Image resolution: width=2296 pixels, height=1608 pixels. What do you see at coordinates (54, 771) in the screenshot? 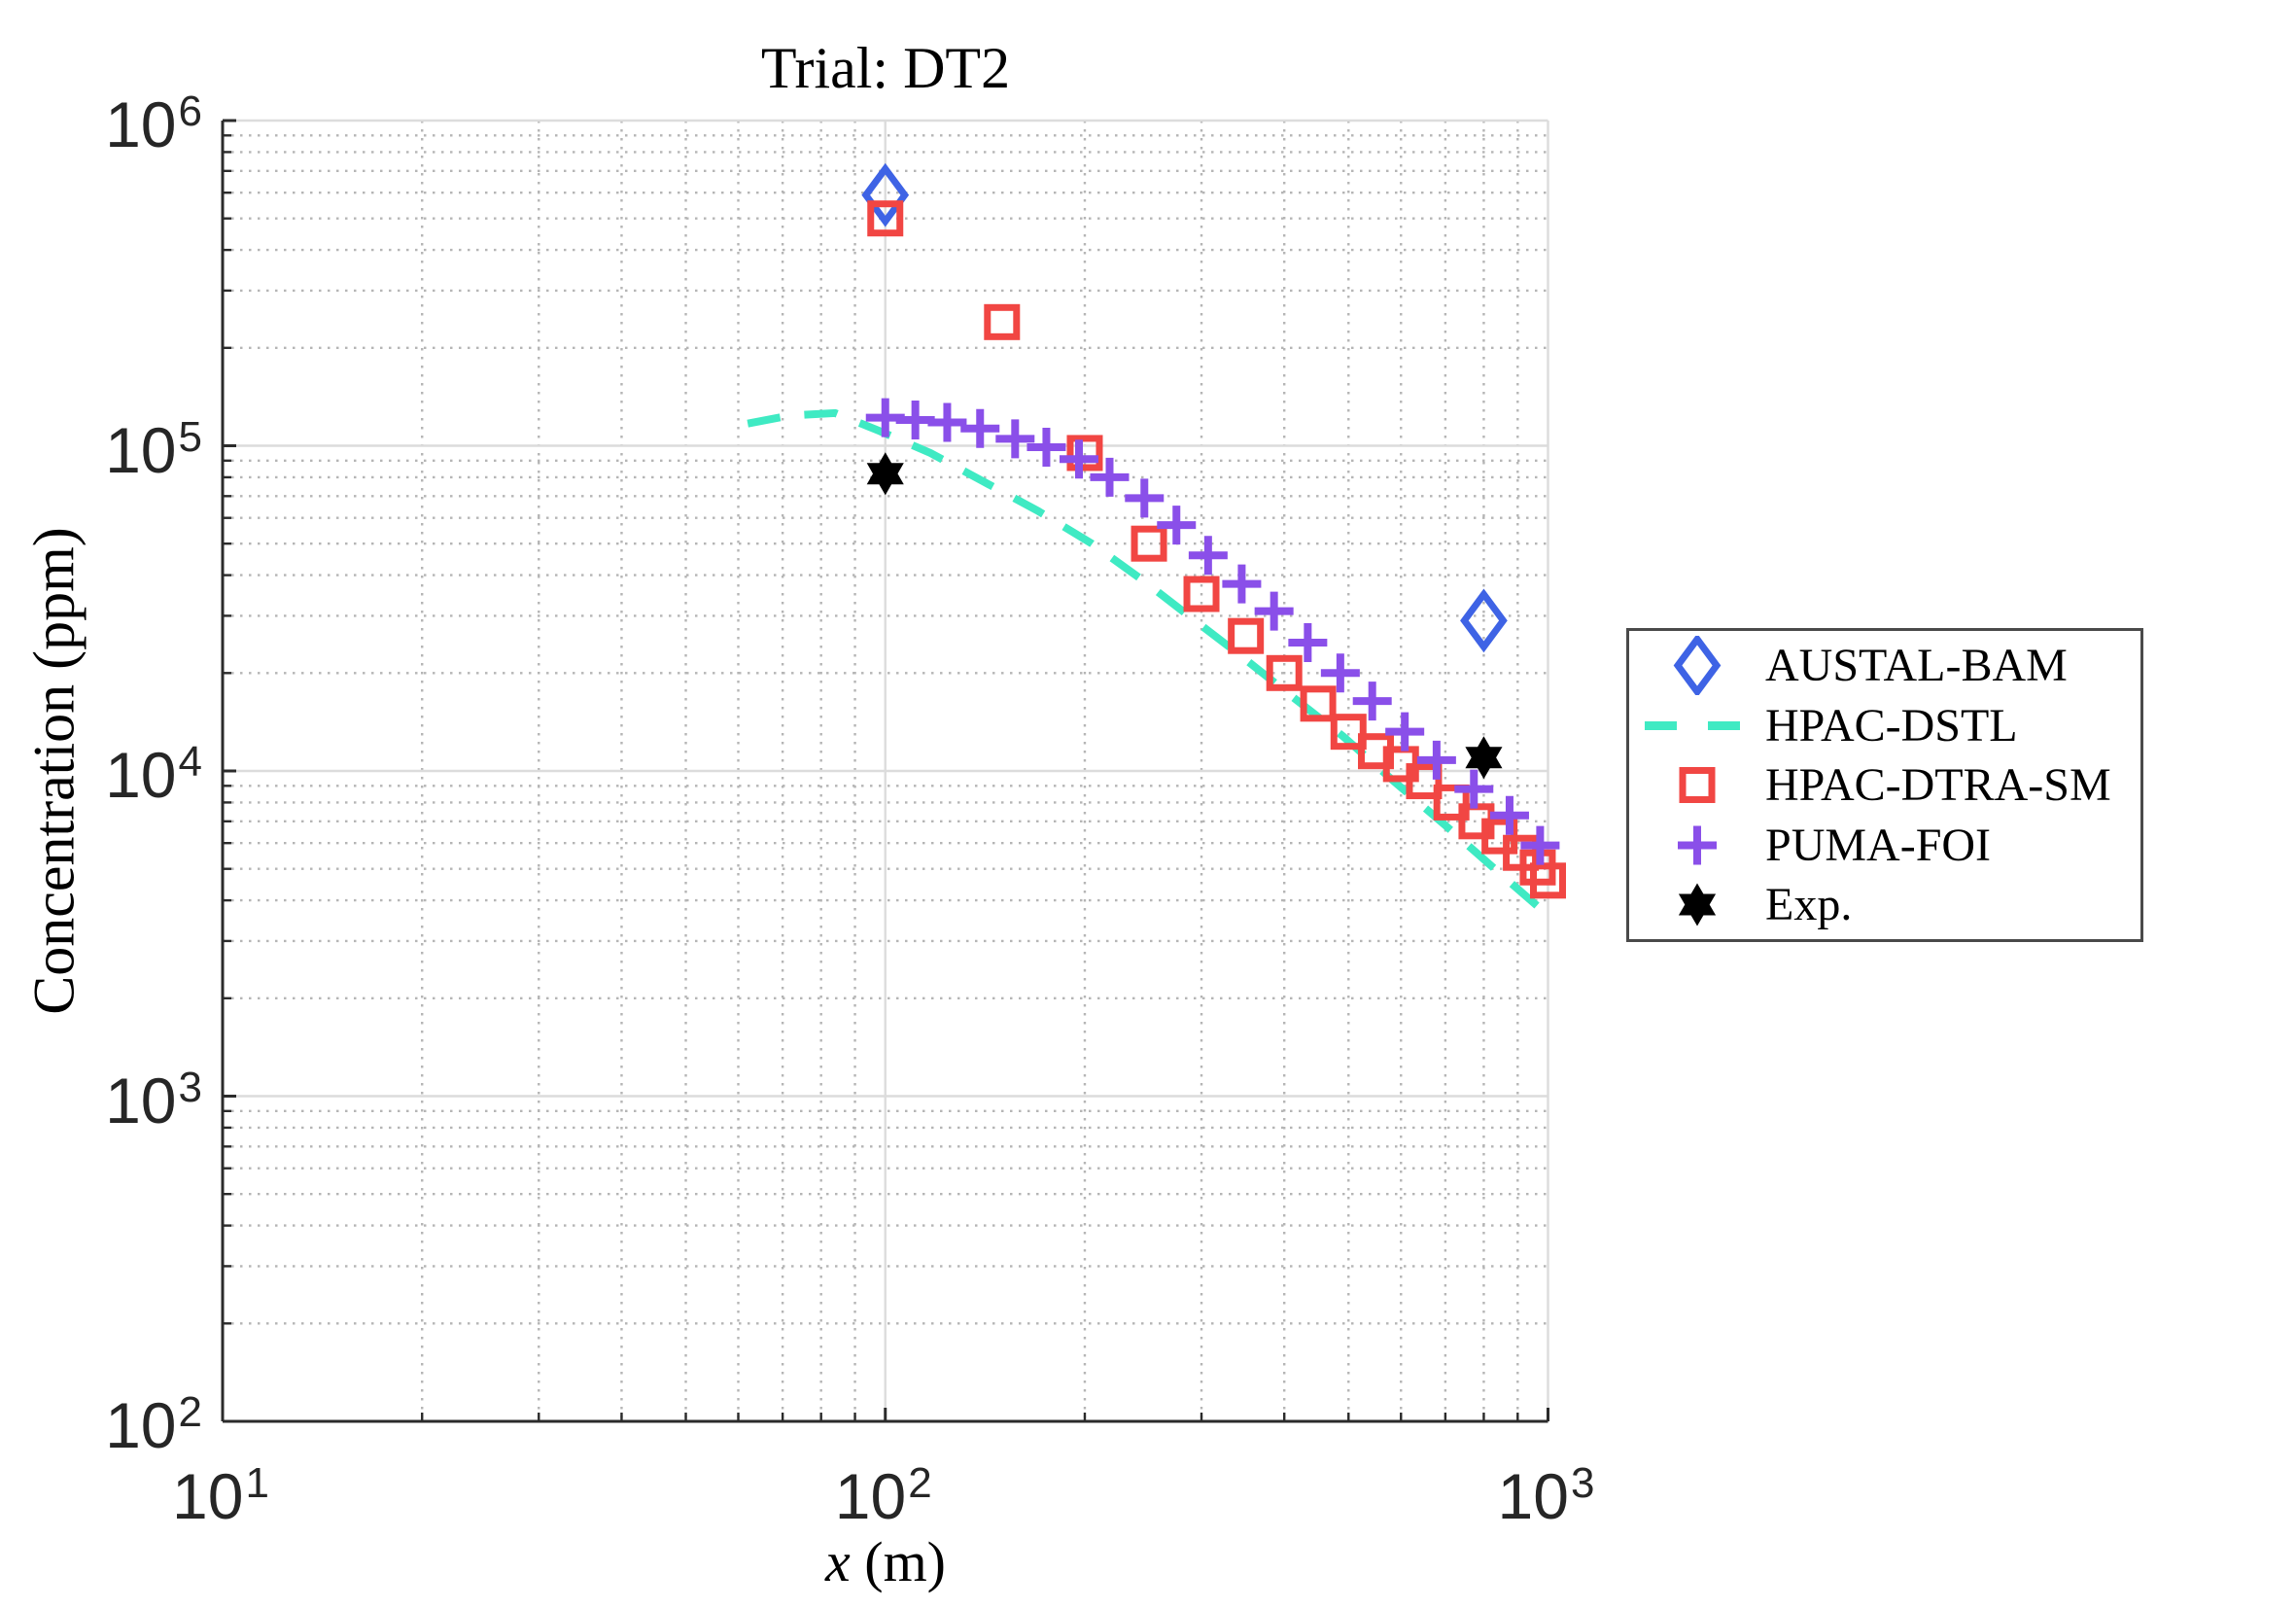
I see `y-axis-label: Concentration (ppm)` at bounding box center [54, 771].